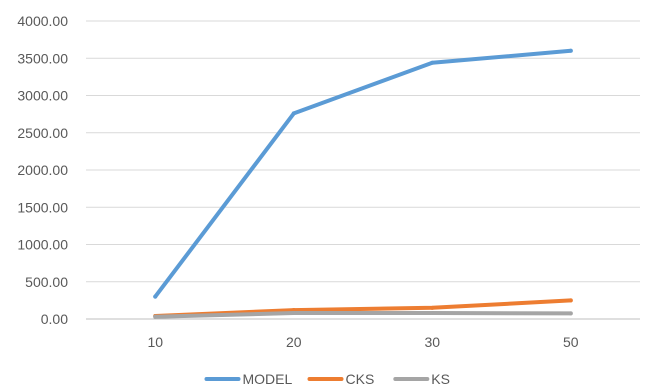  What do you see at coordinates (294, 342) in the screenshot?
I see `x-tick-label: 20` at bounding box center [294, 342].